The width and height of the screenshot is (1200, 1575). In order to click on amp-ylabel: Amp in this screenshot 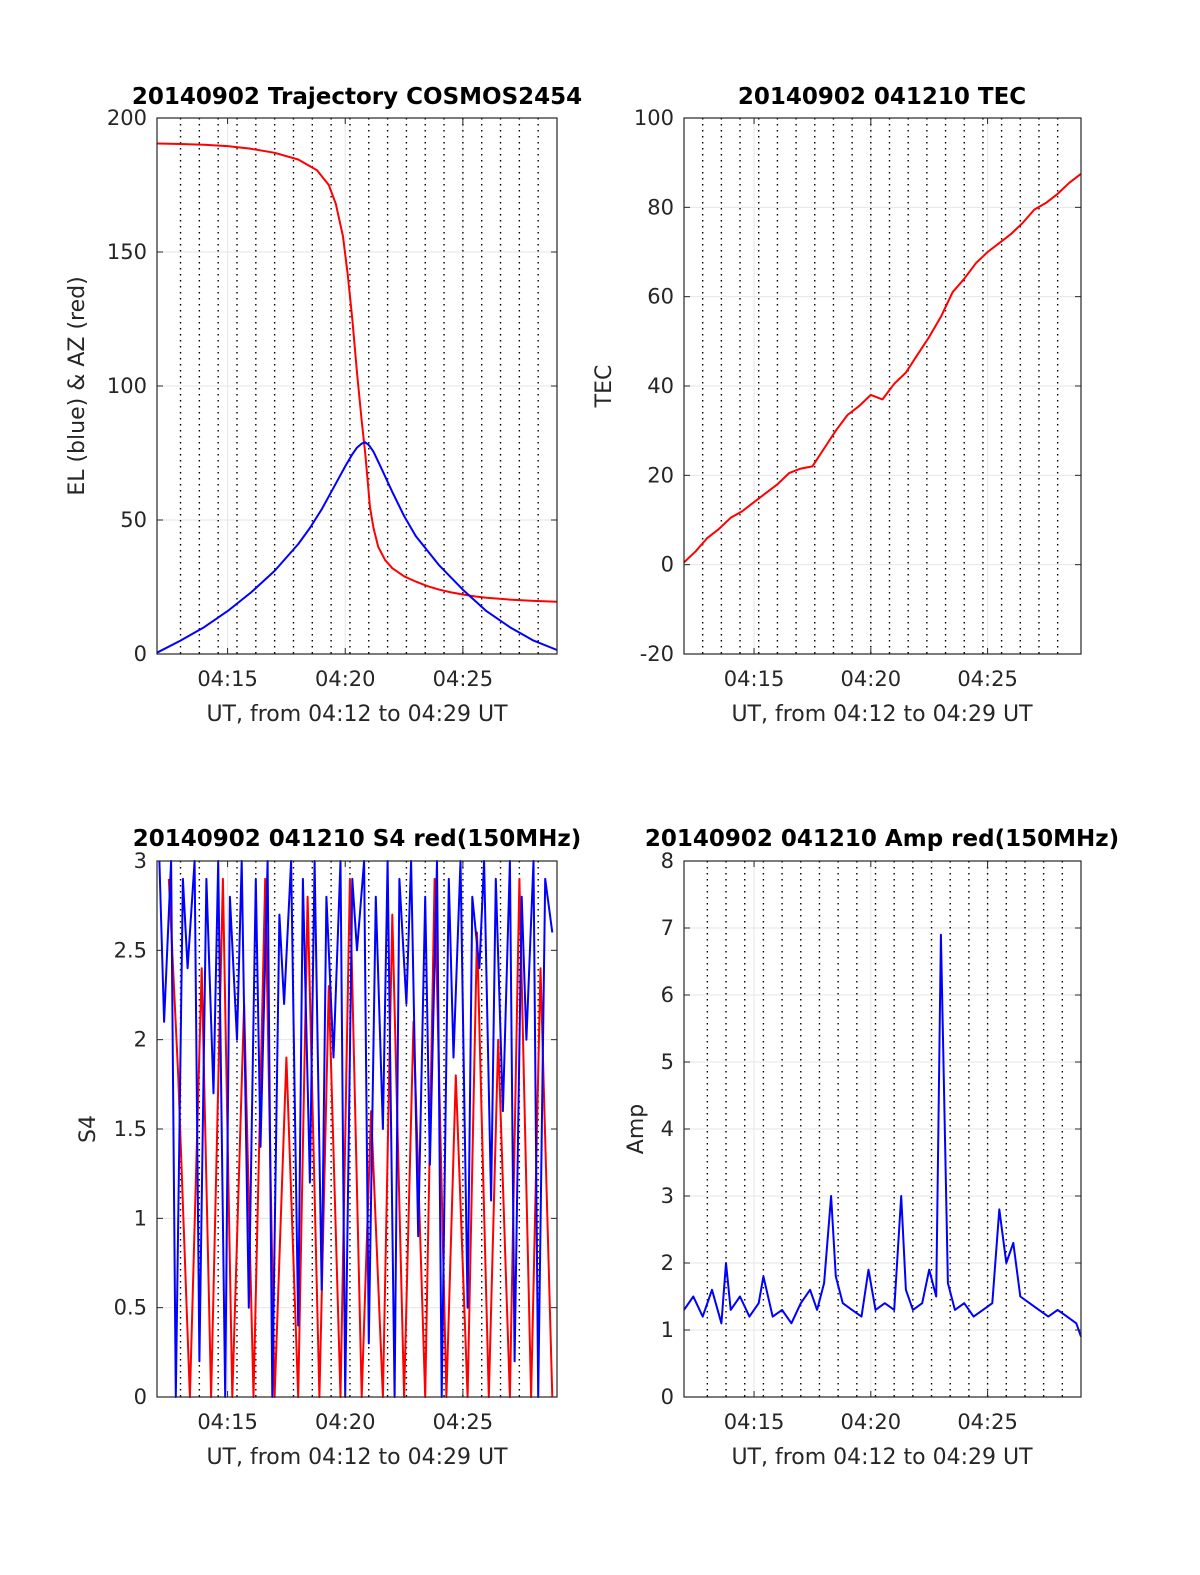, I will do `click(636, 1129)`.